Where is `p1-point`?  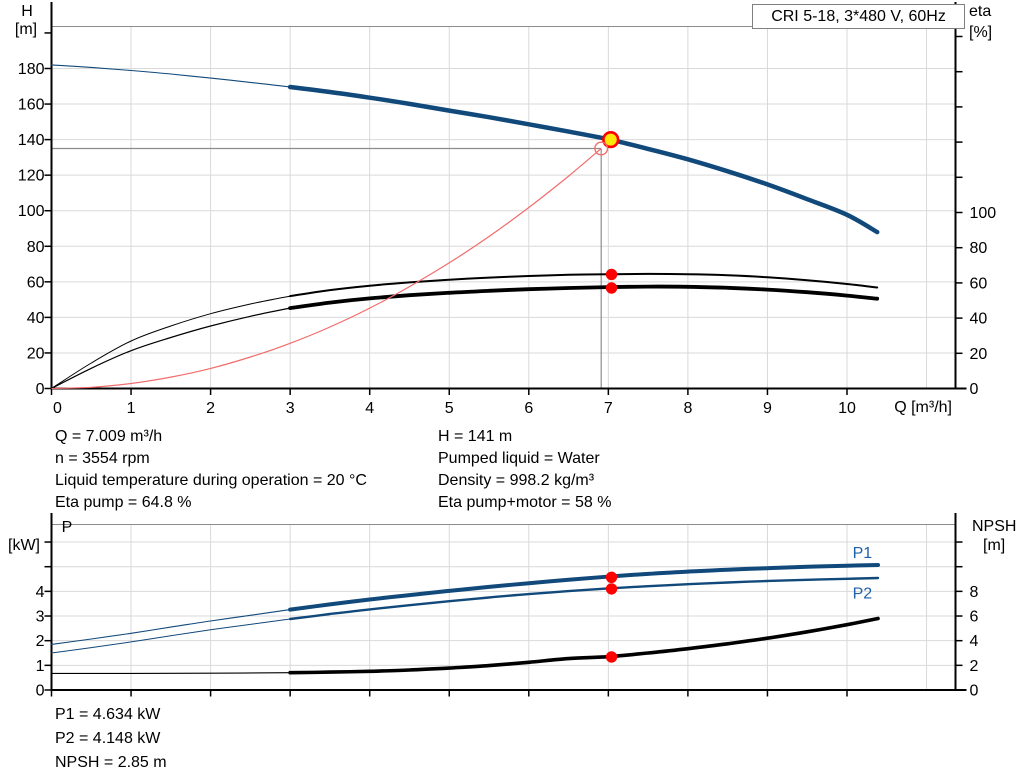 p1-point is located at coordinates (611, 577).